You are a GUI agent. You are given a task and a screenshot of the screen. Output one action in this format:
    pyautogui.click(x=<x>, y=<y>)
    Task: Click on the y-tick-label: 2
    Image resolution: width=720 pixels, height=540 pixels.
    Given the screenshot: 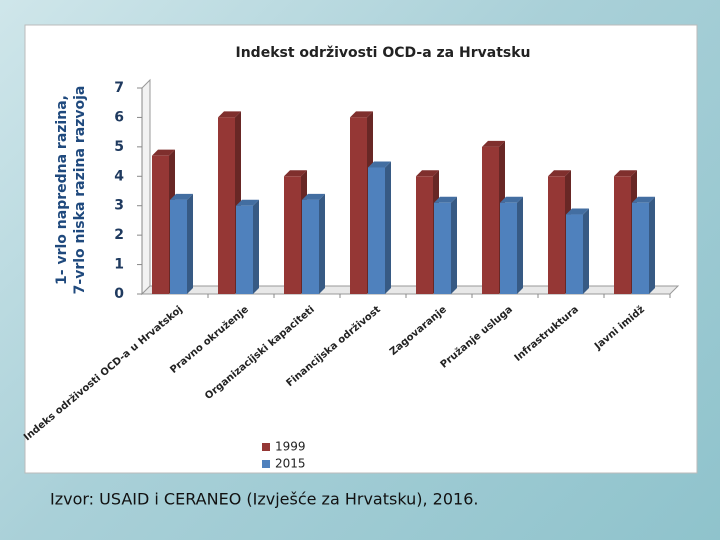 What is the action you would take?
    pyautogui.click(x=119, y=235)
    